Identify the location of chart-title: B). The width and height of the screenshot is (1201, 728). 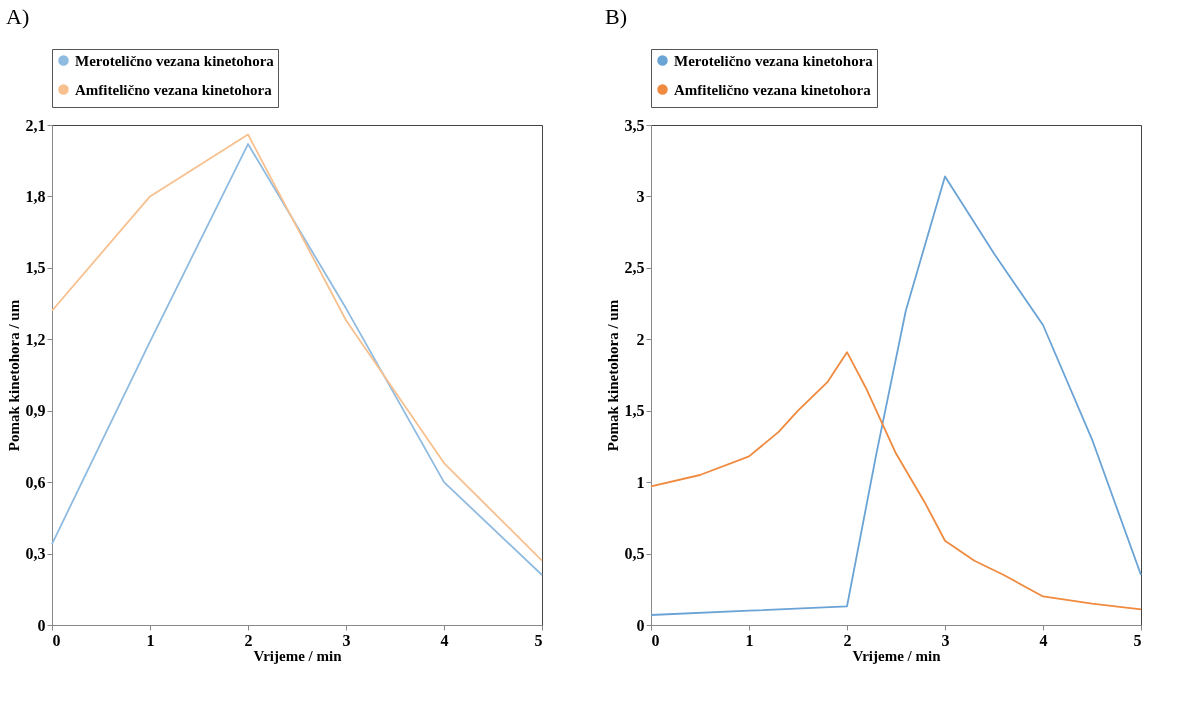
(616, 16).